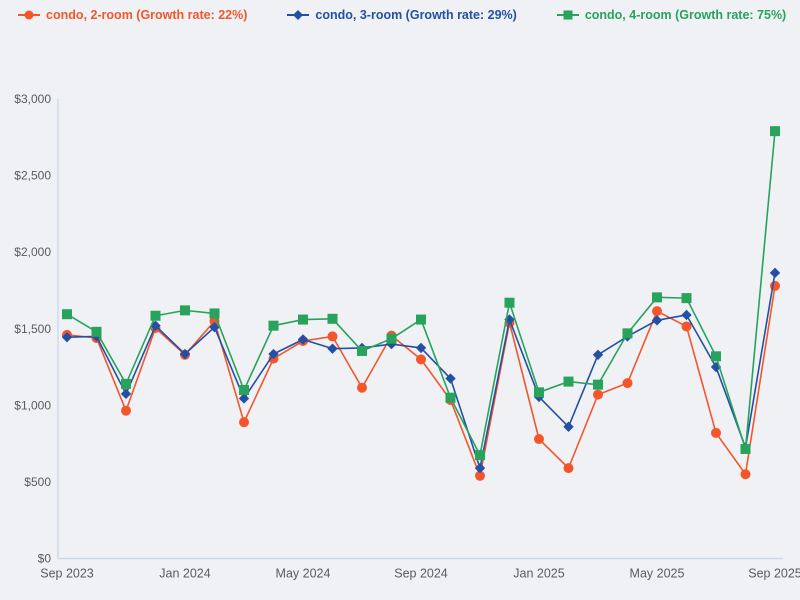  Describe the element at coordinates (32, 405) in the screenshot. I see `y-axis-tick-label: $1,000` at that location.